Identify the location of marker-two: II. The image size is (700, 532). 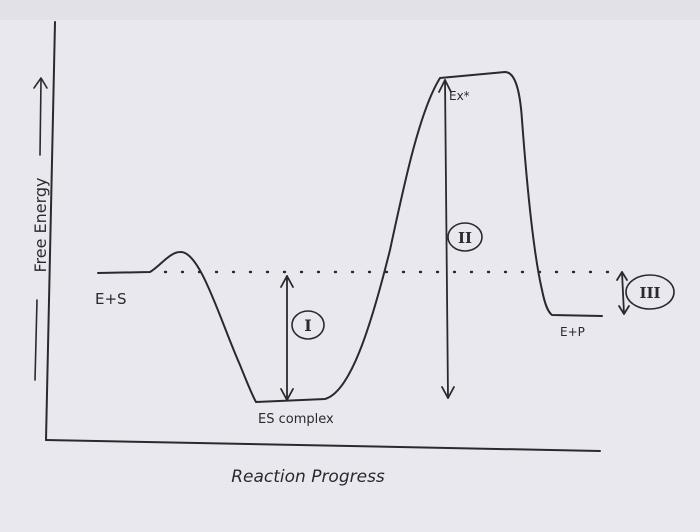
(465, 237).